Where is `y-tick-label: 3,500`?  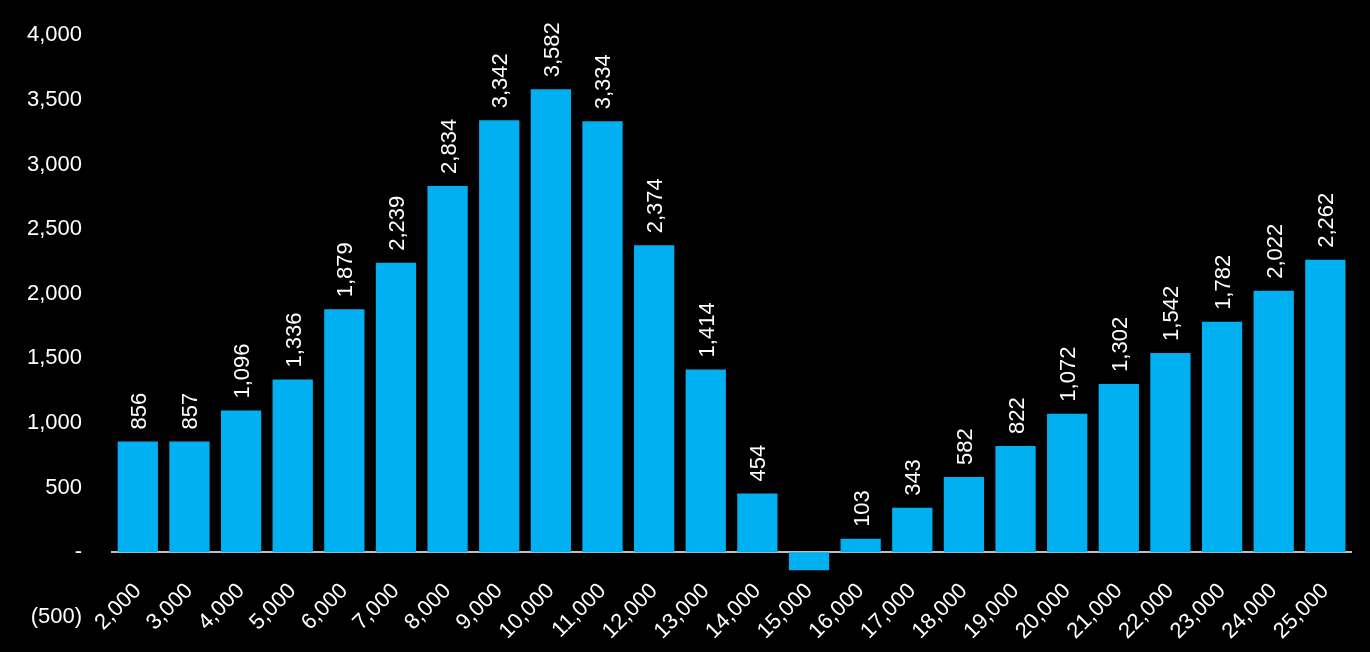
y-tick-label: 3,500 is located at coordinates (54, 98).